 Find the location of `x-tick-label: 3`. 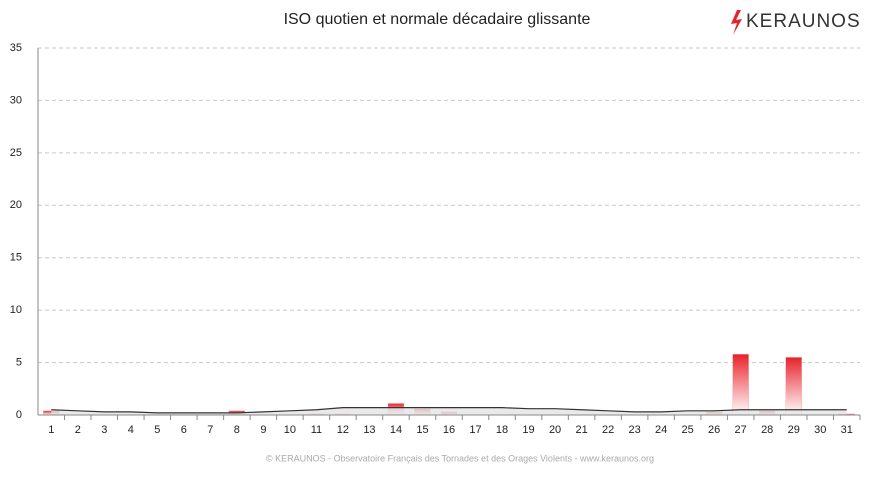

x-tick-label: 3 is located at coordinates (104, 430).